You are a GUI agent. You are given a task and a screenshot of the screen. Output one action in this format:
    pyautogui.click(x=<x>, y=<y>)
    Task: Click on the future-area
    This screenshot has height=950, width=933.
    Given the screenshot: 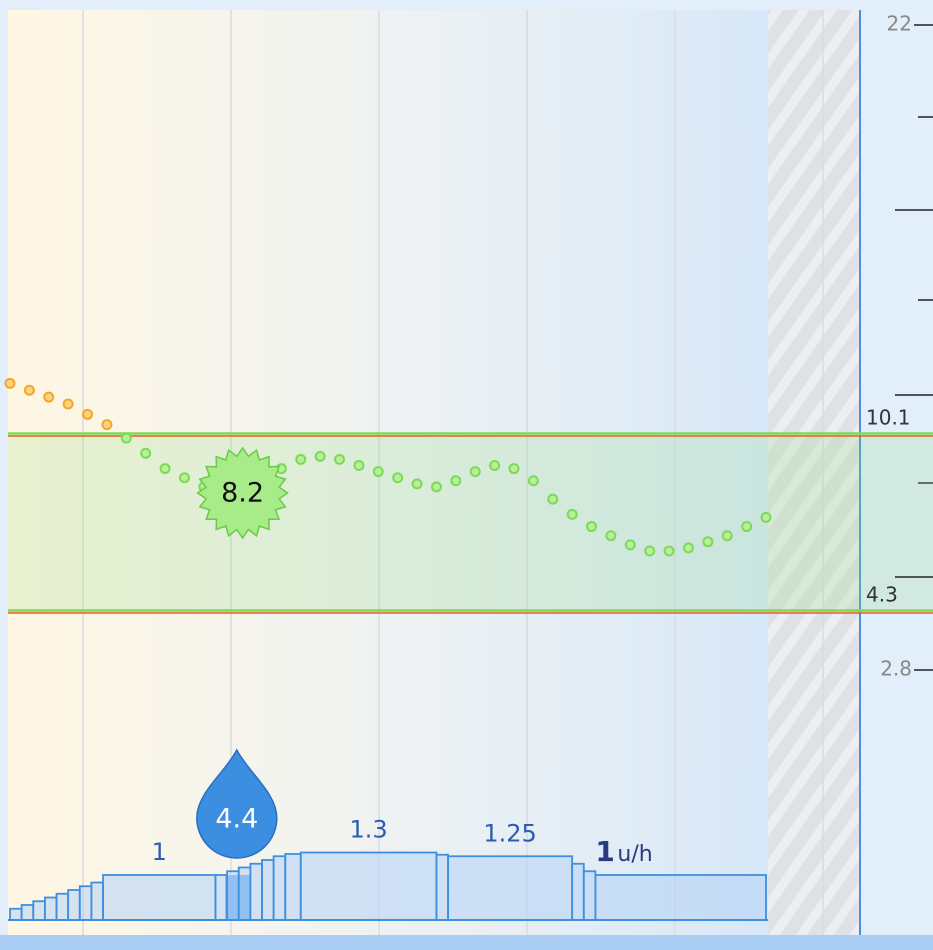 What is the action you would take?
    pyautogui.click(x=814, y=472)
    